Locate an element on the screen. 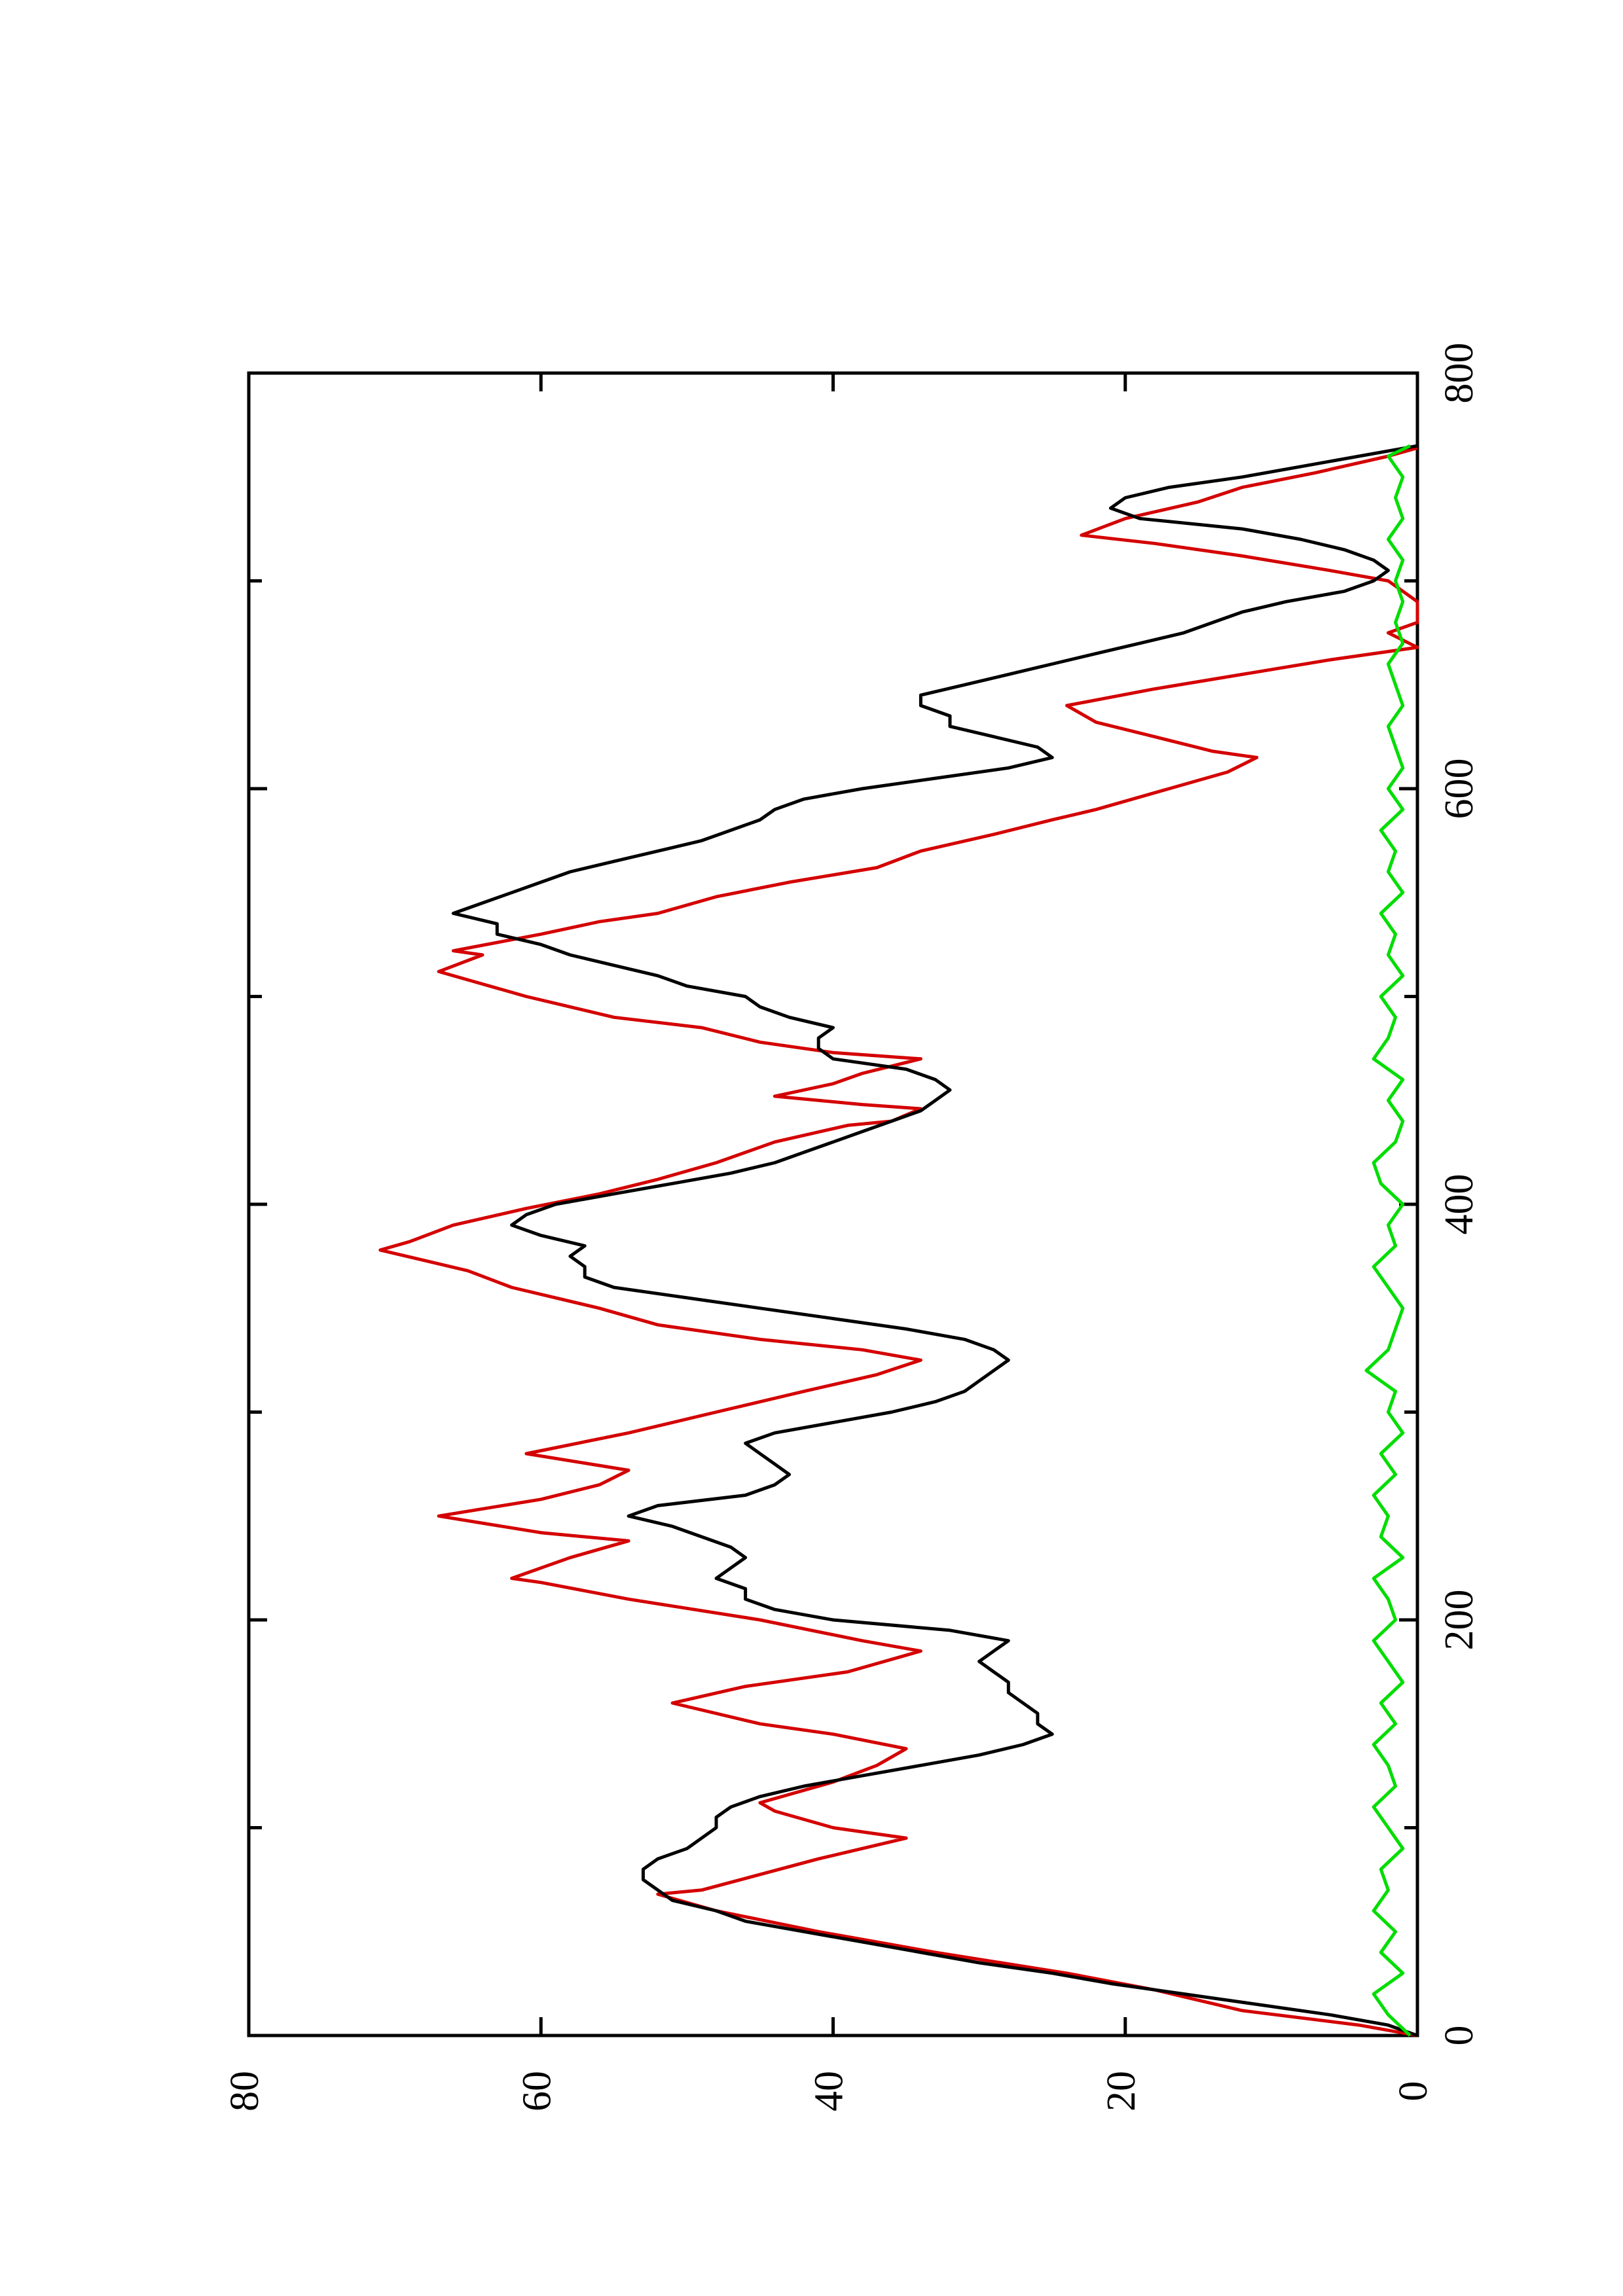 The height and width of the screenshot is (2296, 1623). x-tick-label: 400 is located at coordinates (1459, 1204).